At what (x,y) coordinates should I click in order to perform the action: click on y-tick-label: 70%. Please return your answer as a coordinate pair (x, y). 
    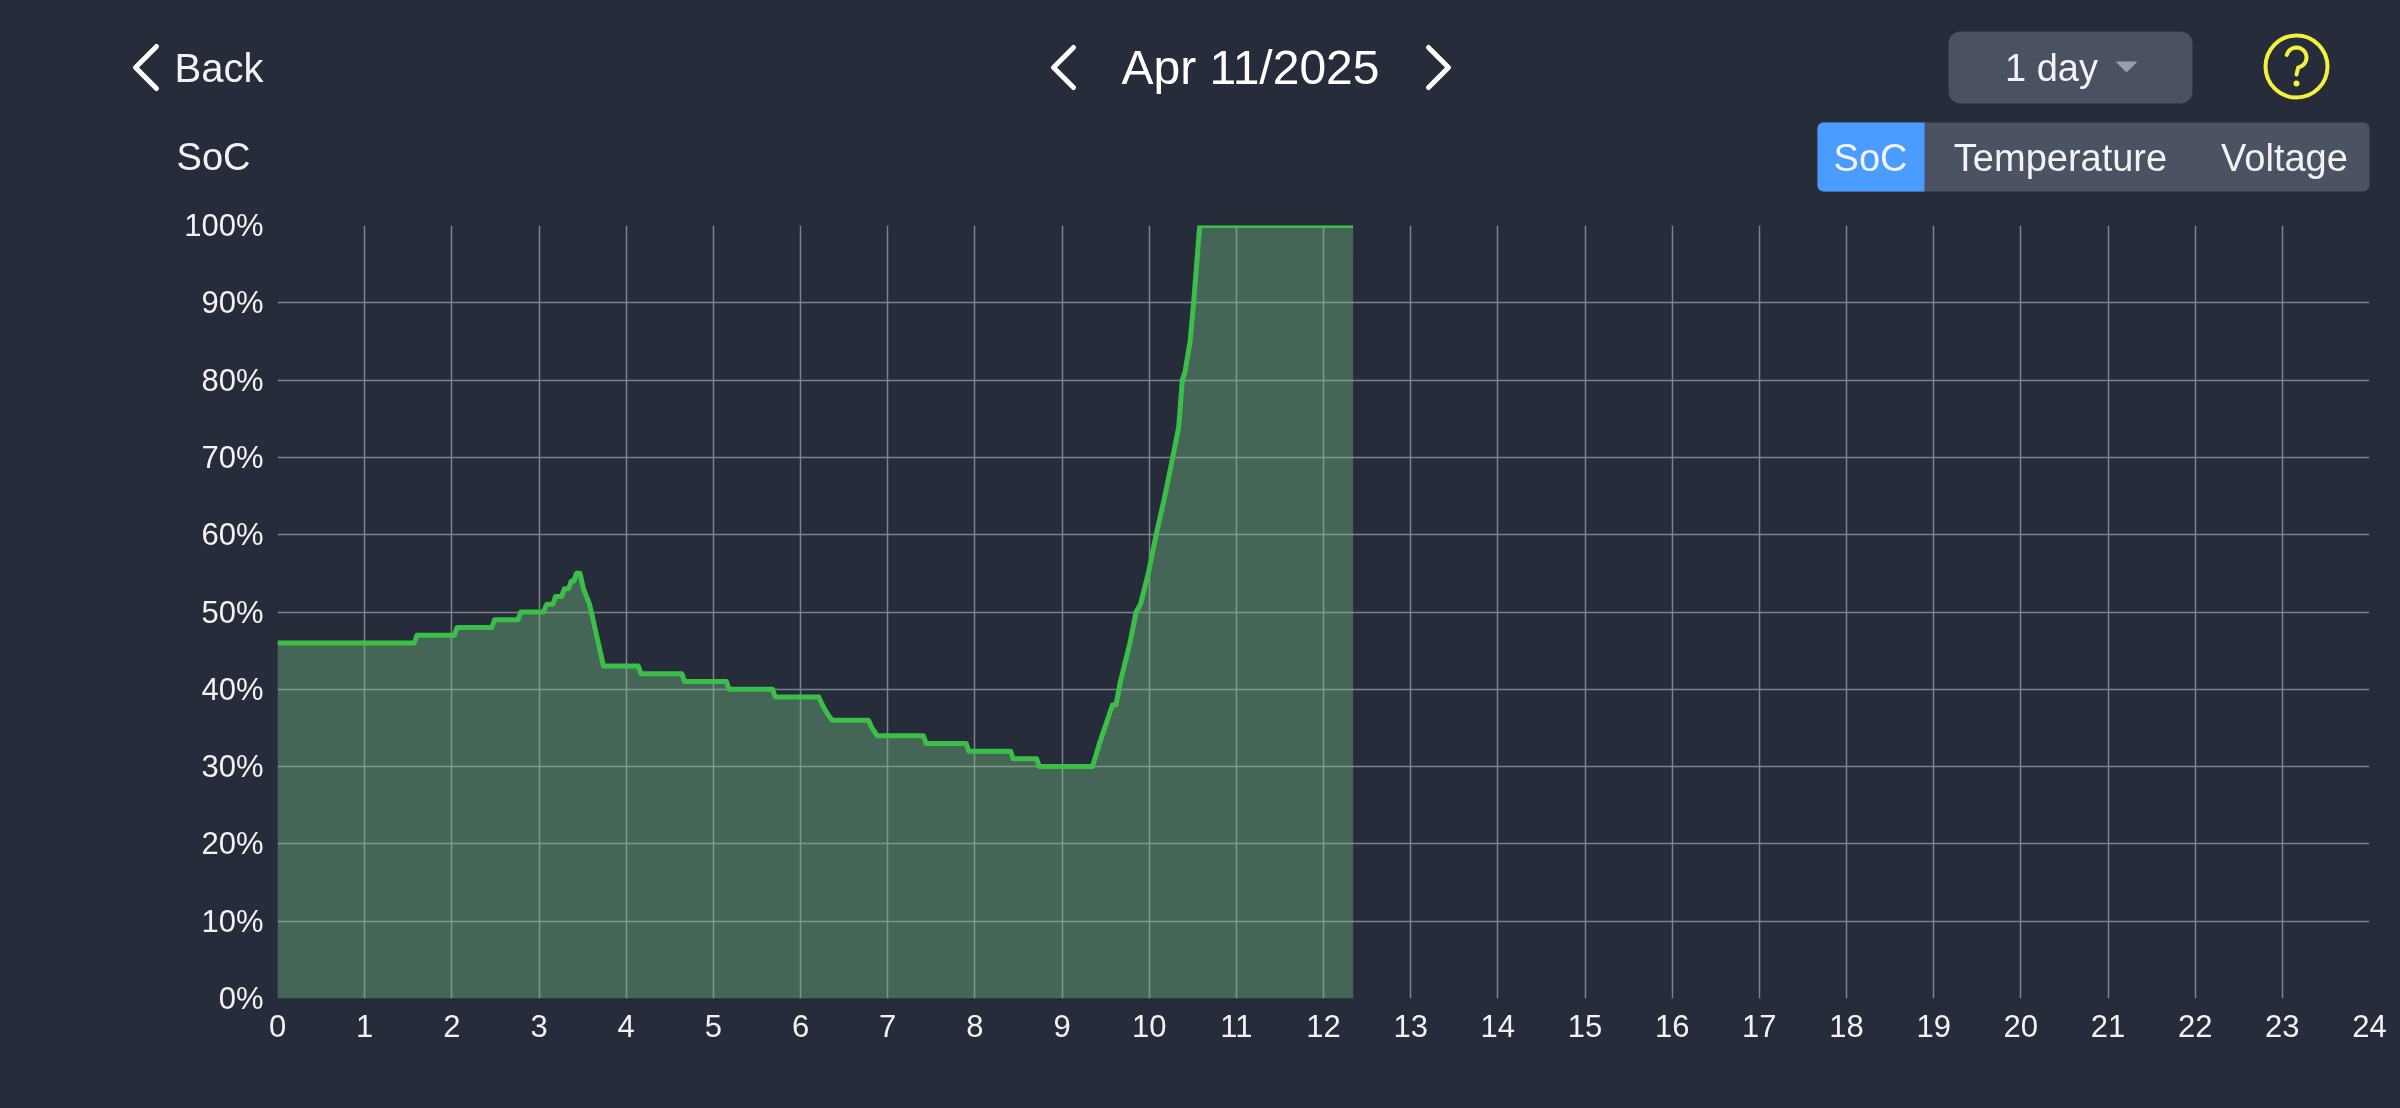
    Looking at the image, I should click on (232, 457).